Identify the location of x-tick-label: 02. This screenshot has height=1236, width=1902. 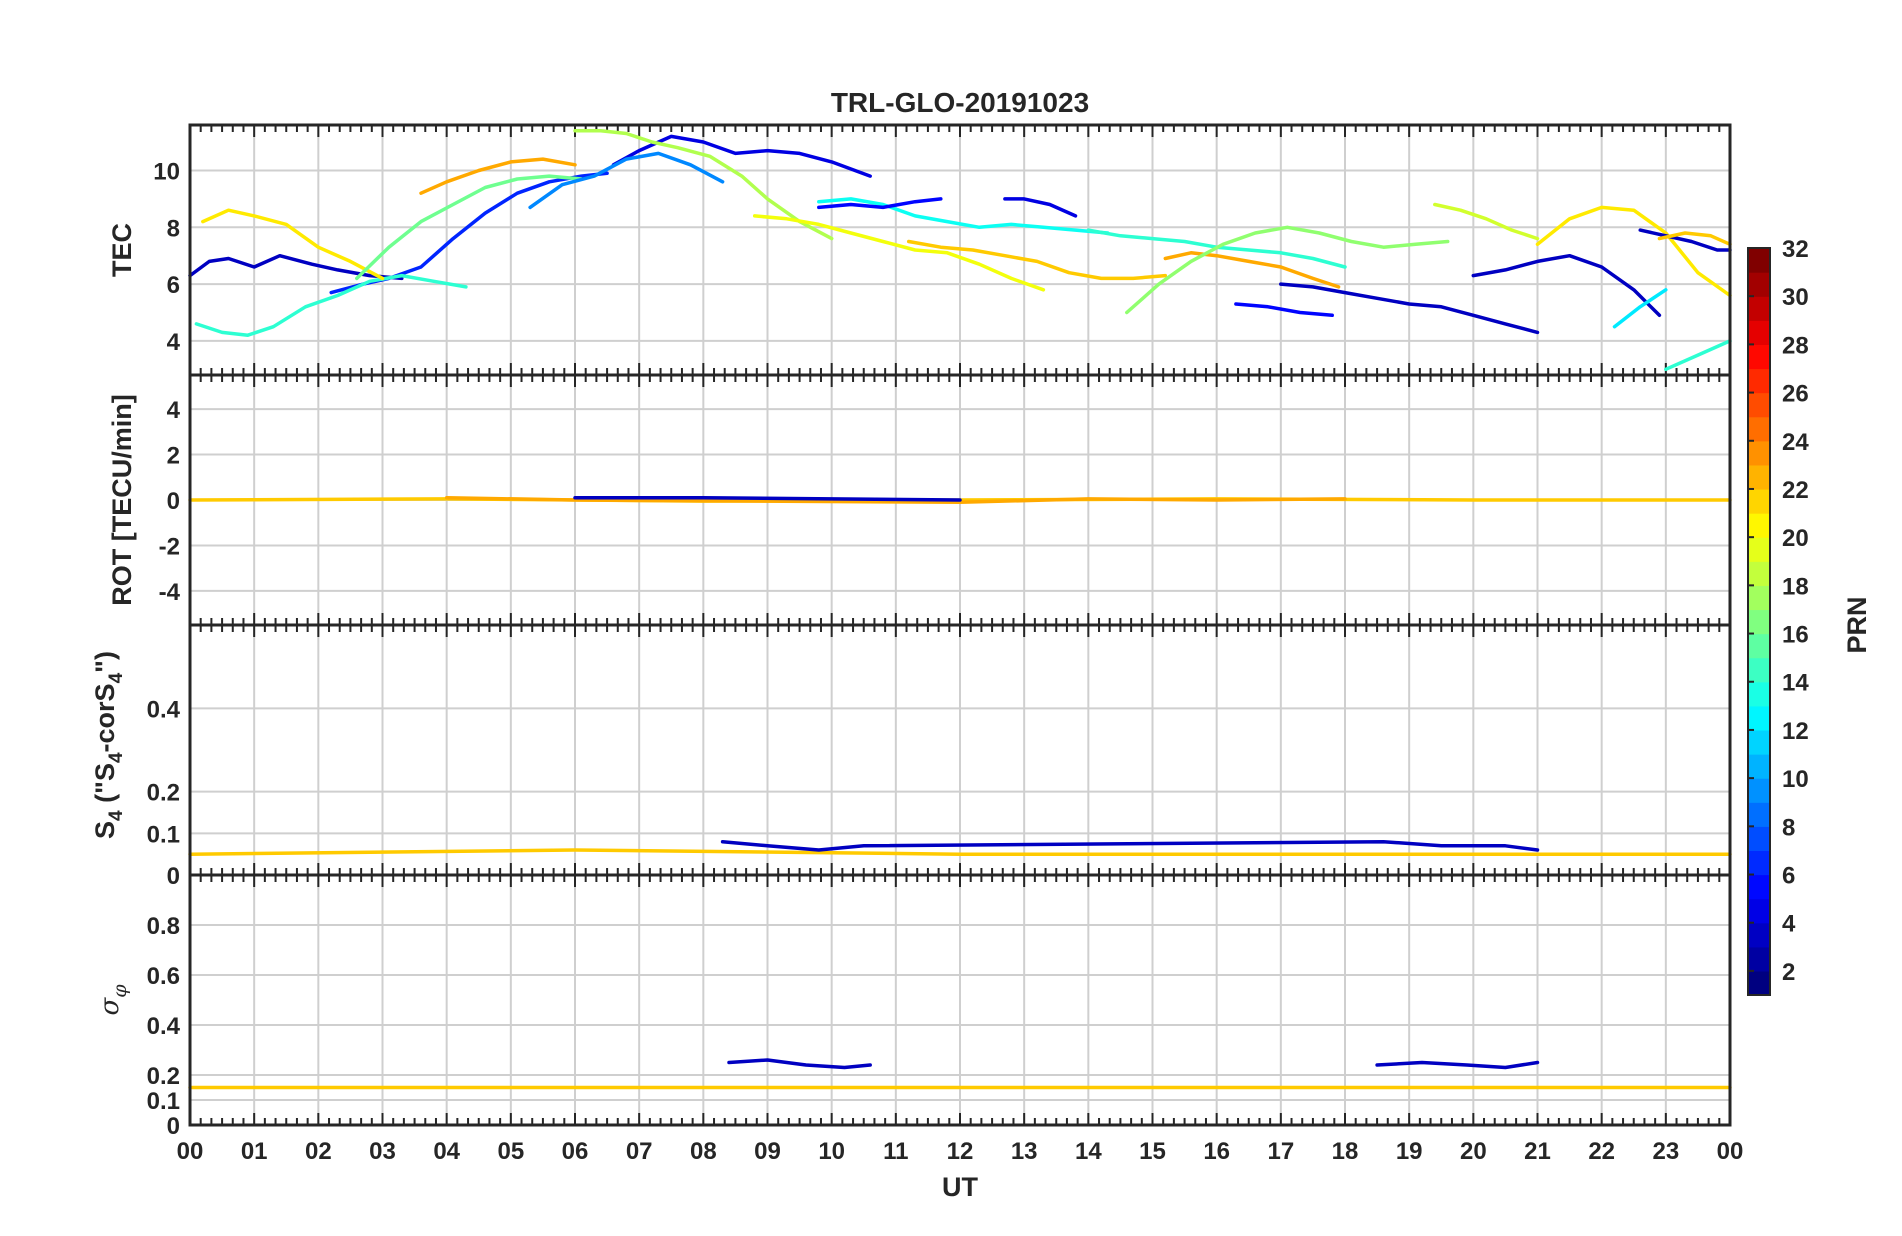
(318, 1151).